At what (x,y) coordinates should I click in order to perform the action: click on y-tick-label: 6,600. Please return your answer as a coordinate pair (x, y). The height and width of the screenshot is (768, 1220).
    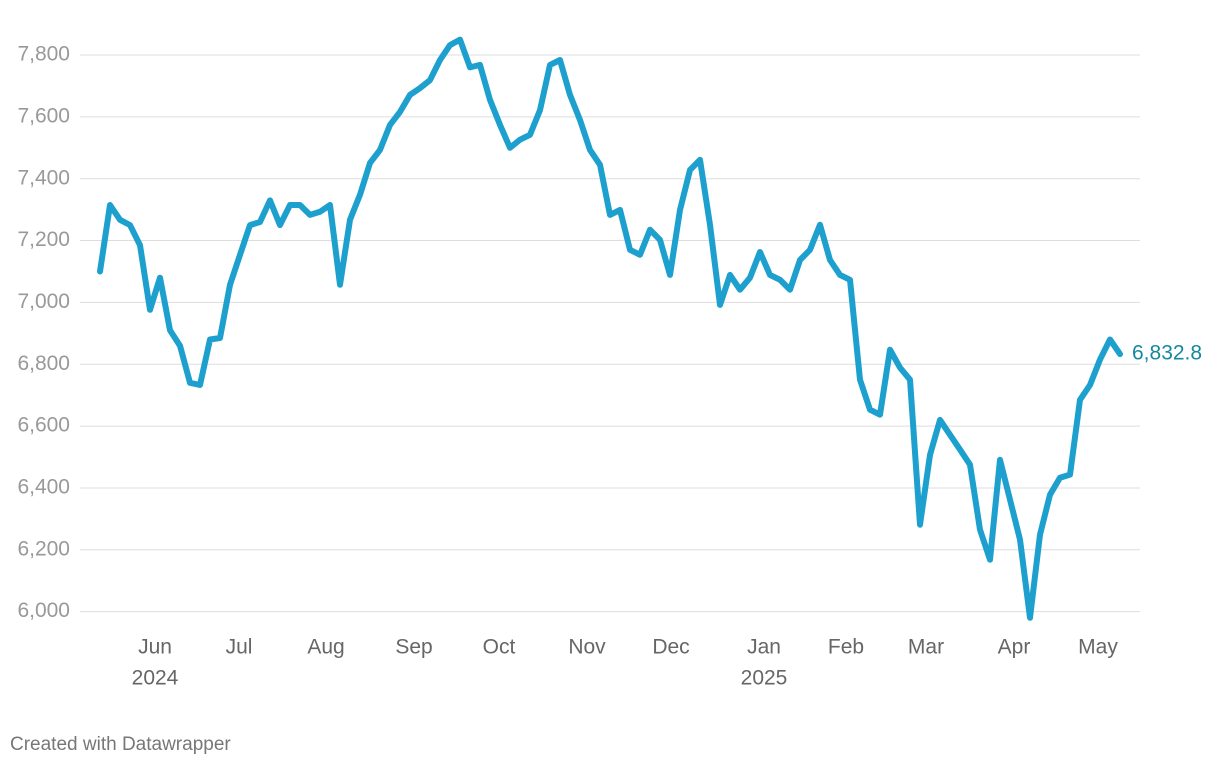
    Looking at the image, I should click on (43, 425).